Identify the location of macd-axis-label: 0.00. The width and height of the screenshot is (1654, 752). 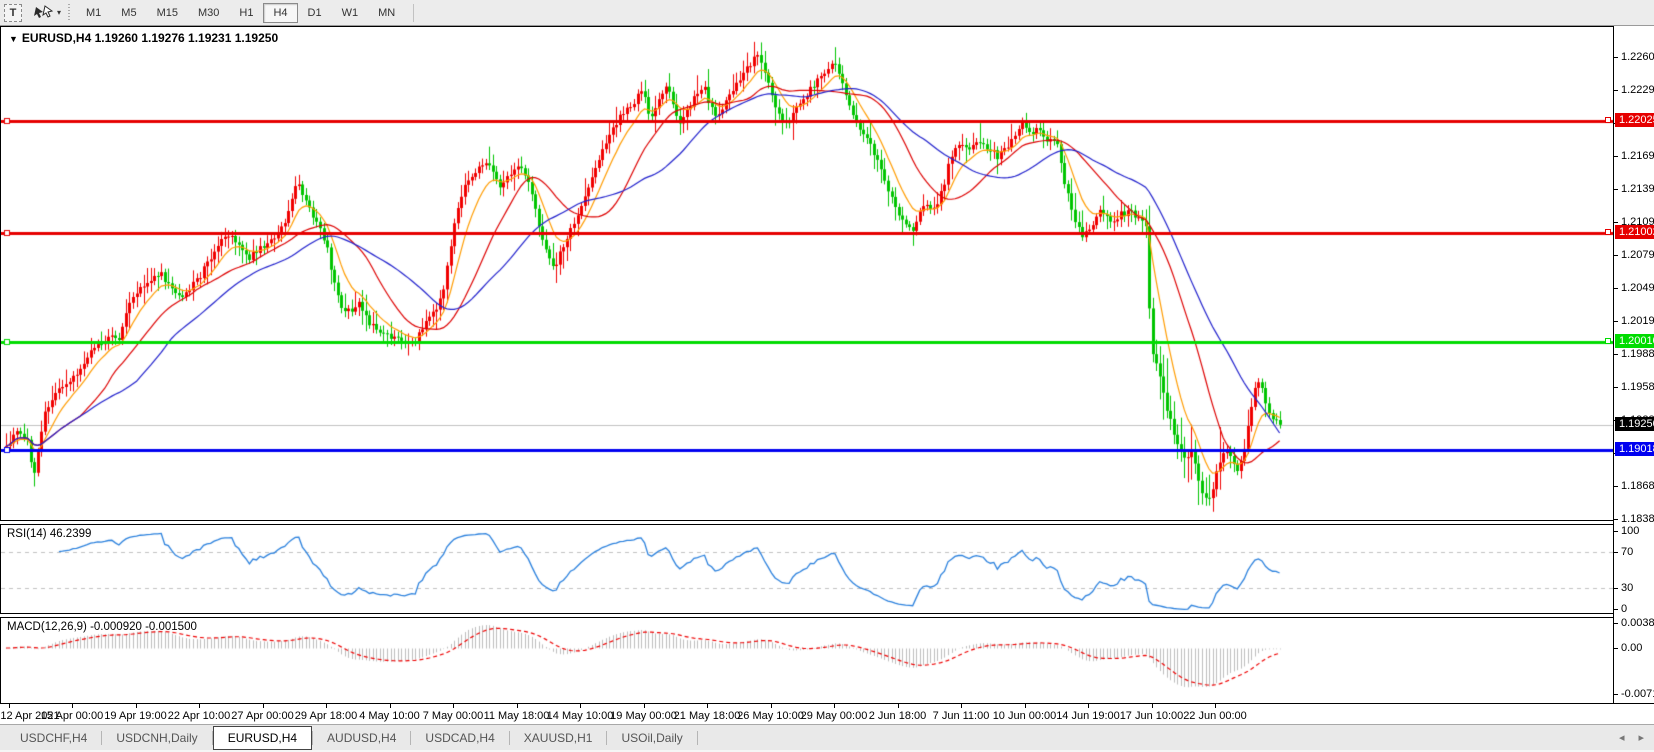
(1632, 648).